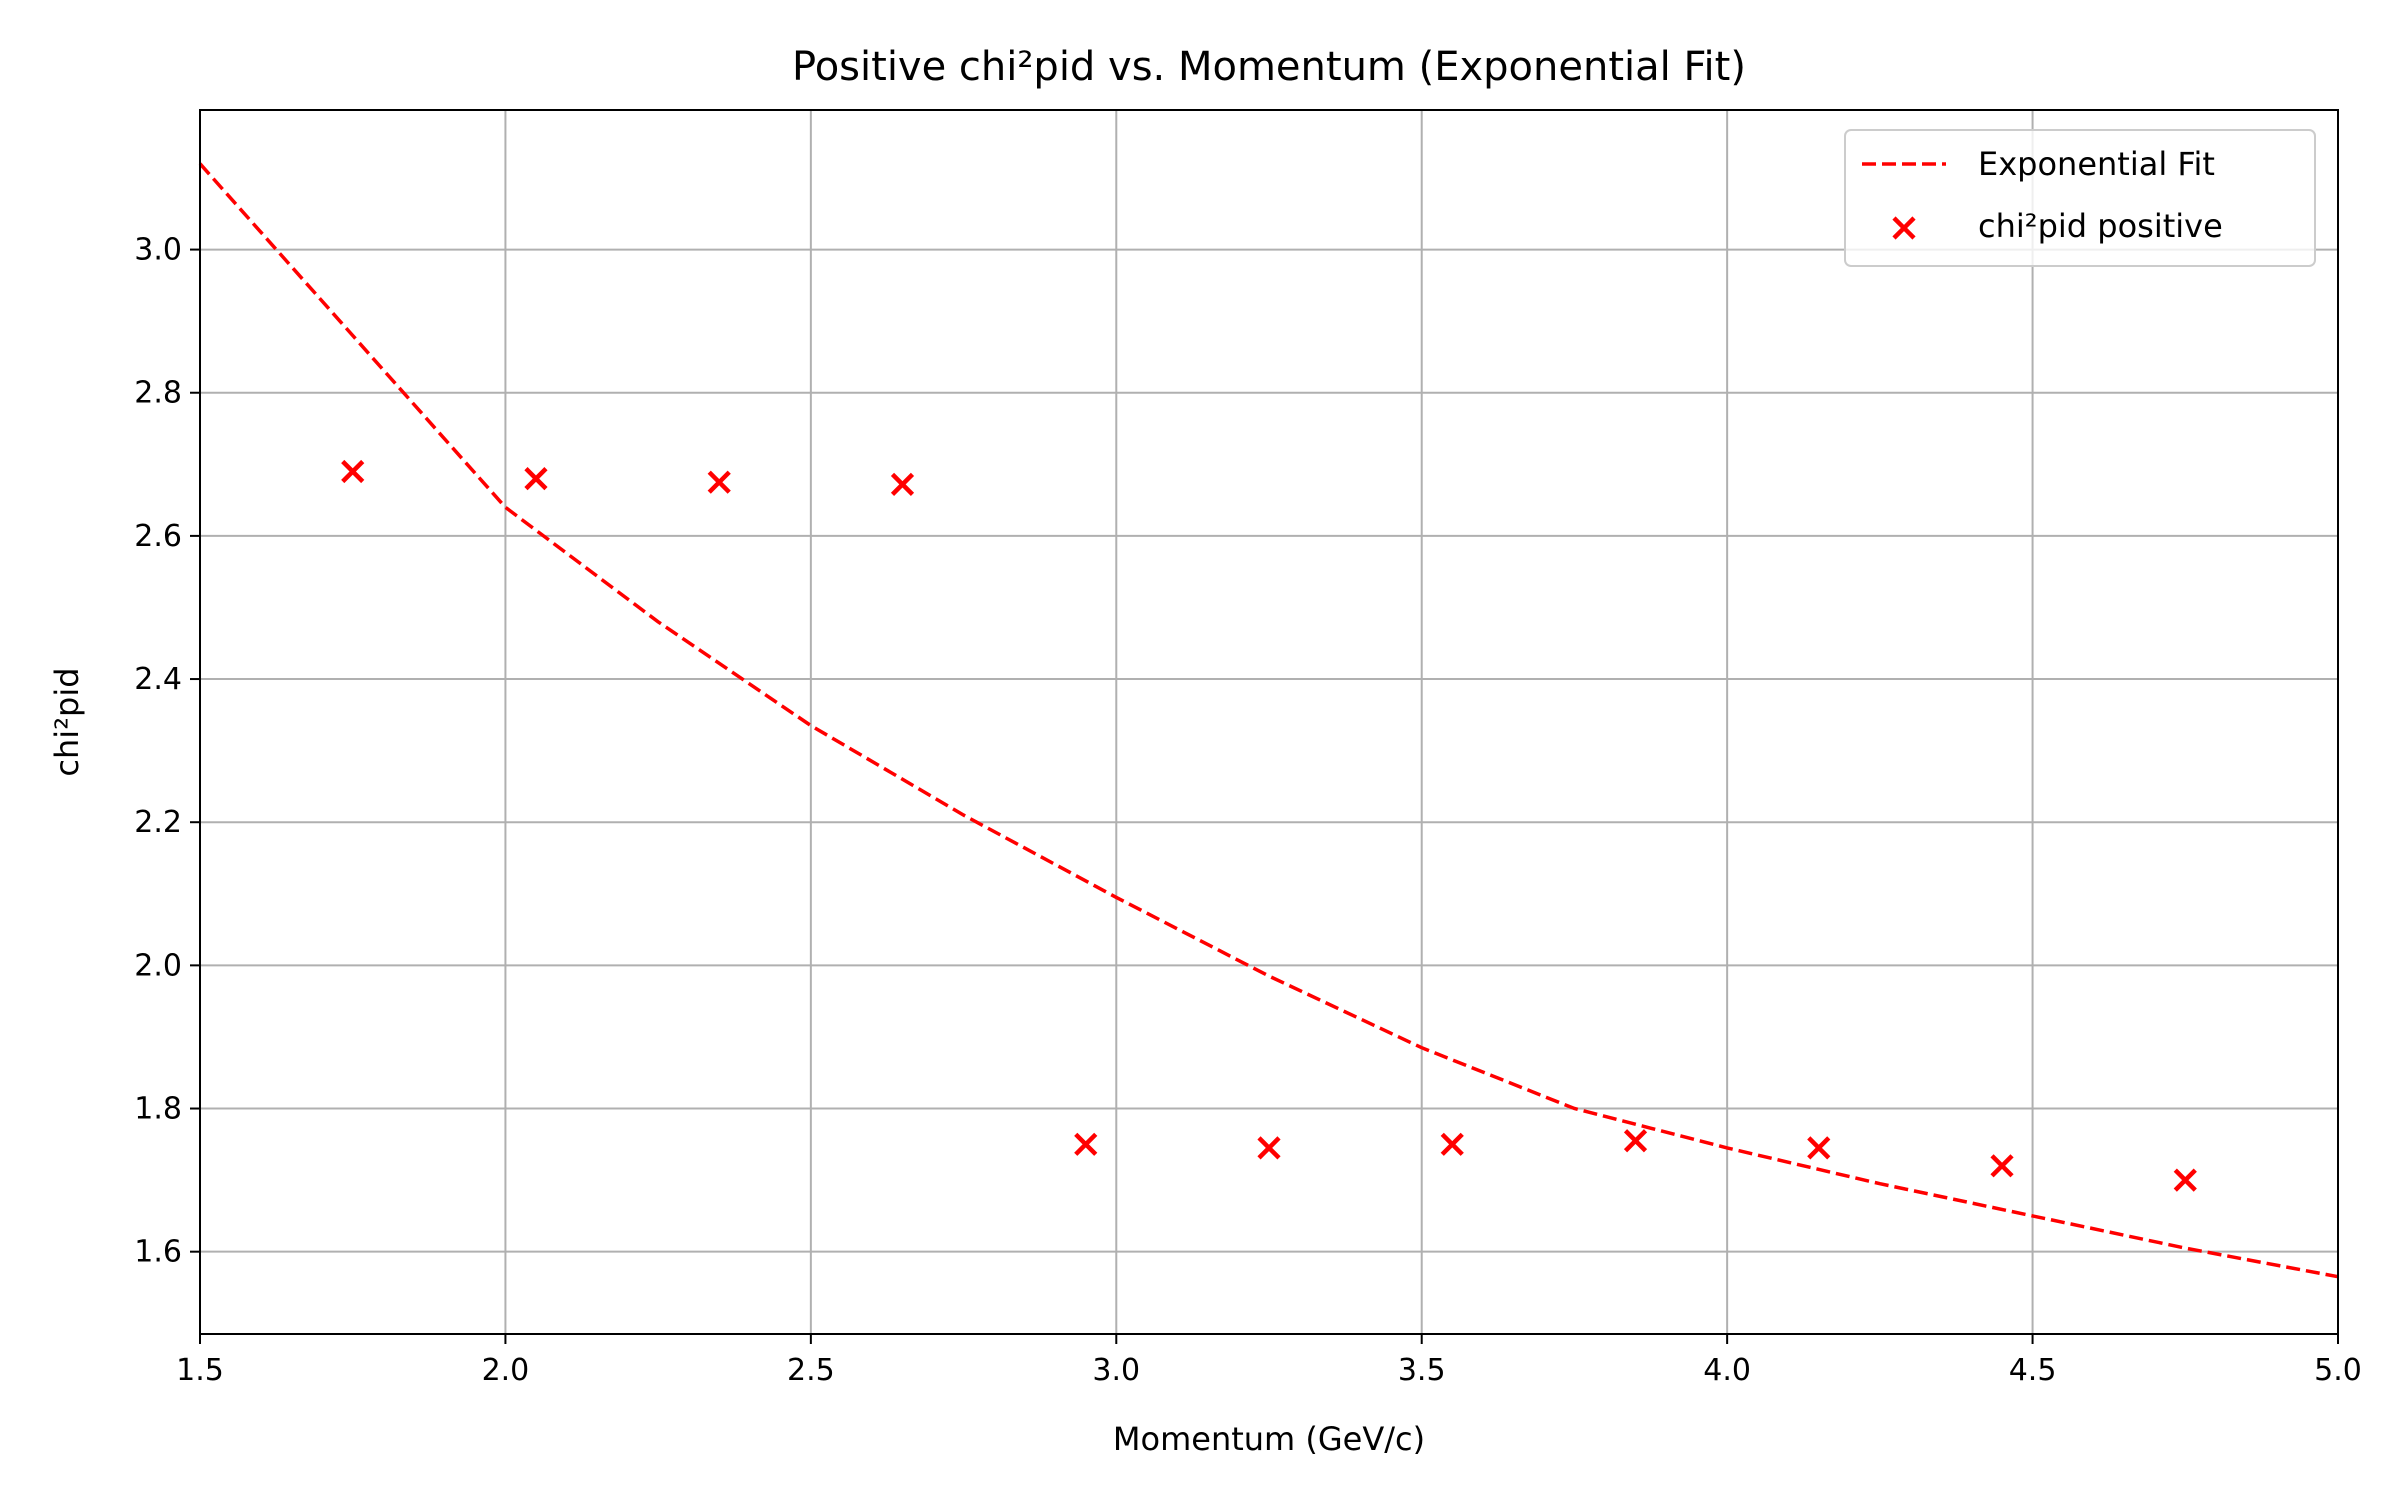 Image resolution: width=2400 pixels, height=1500 pixels. I want to click on y-axis-ticks: 1.6 1.8 2.0 2.2 2.4 2.6 2.8 3.0, so click(167, 751).